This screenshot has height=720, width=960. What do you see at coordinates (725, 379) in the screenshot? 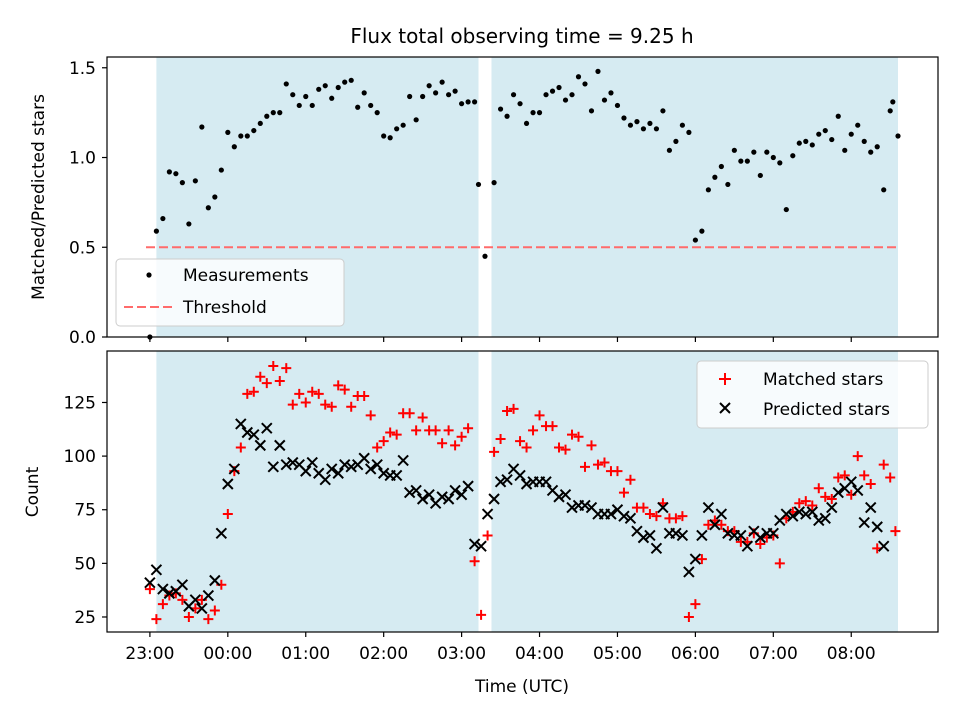
I see `legend-matched-marker` at bounding box center [725, 379].